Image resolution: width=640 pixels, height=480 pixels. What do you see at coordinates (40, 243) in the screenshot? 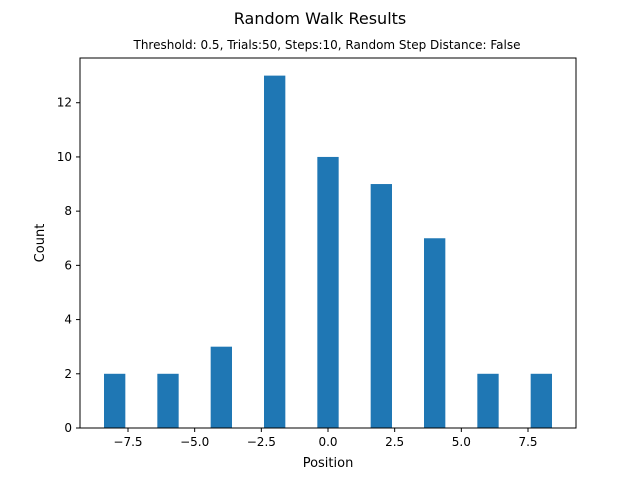
I see `y-axis-label: Count` at bounding box center [40, 243].